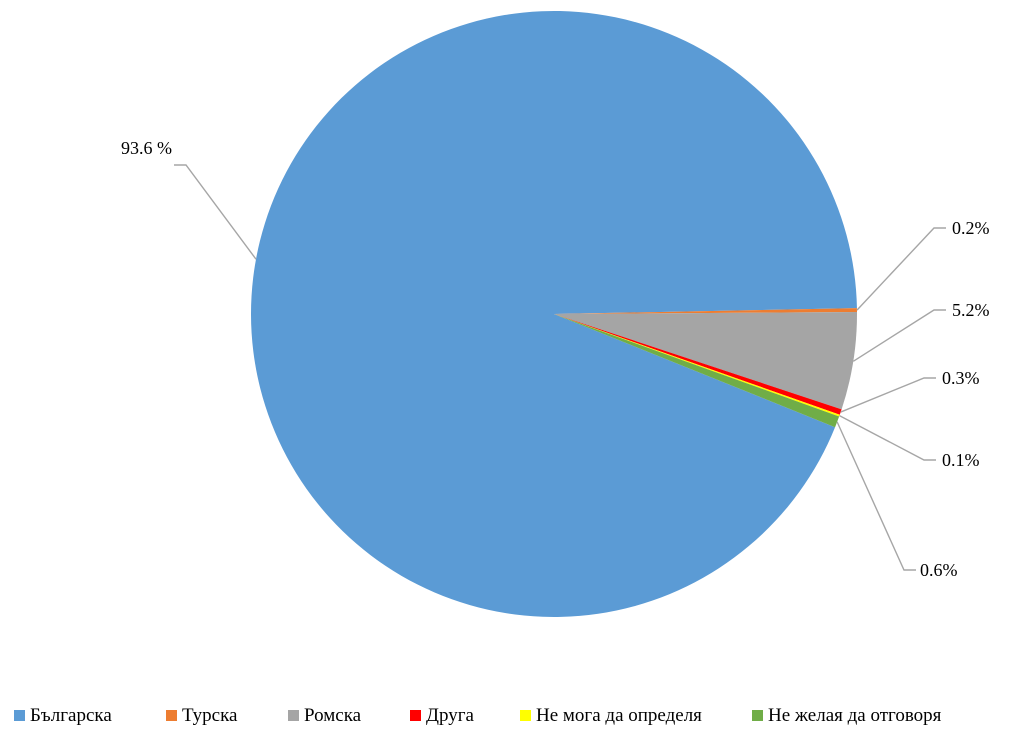 The height and width of the screenshot is (738, 1021). Describe the element at coordinates (146, 148) in the screenshot. I see `data-label: 93.6 %` at that location.